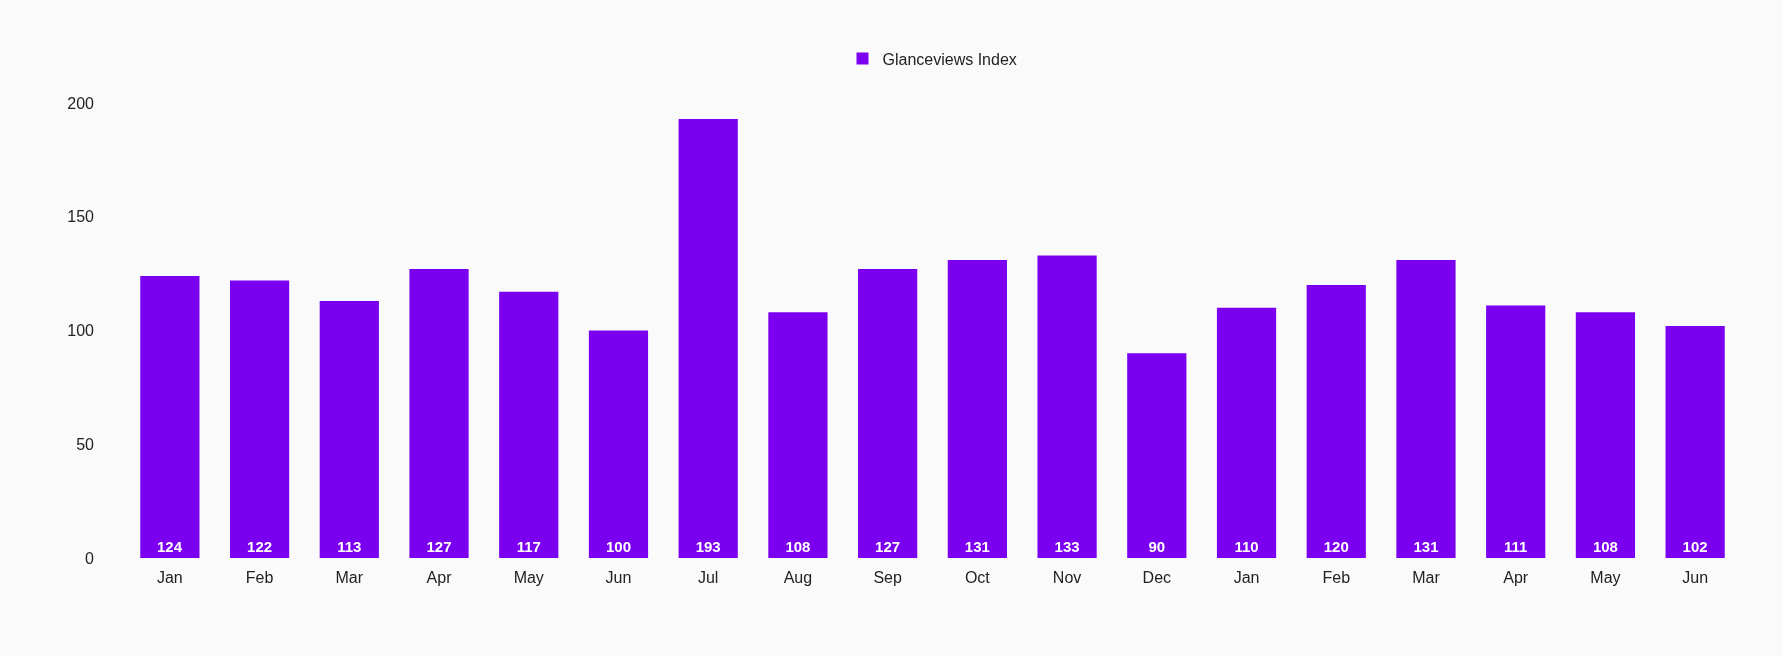 The width and height of the screenshot is (1783, 656). What do you see at coordinates (85, 444) in the screenshot?
I see `y-tick-label: 50` at bounding box center [85, 444].